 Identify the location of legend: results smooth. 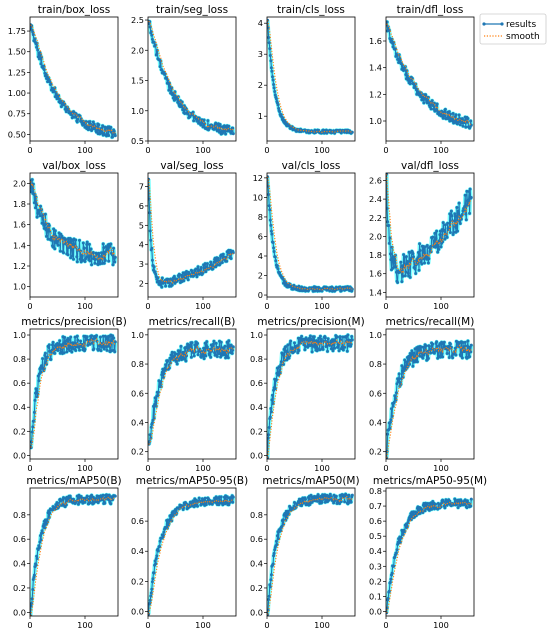
(513, 29).